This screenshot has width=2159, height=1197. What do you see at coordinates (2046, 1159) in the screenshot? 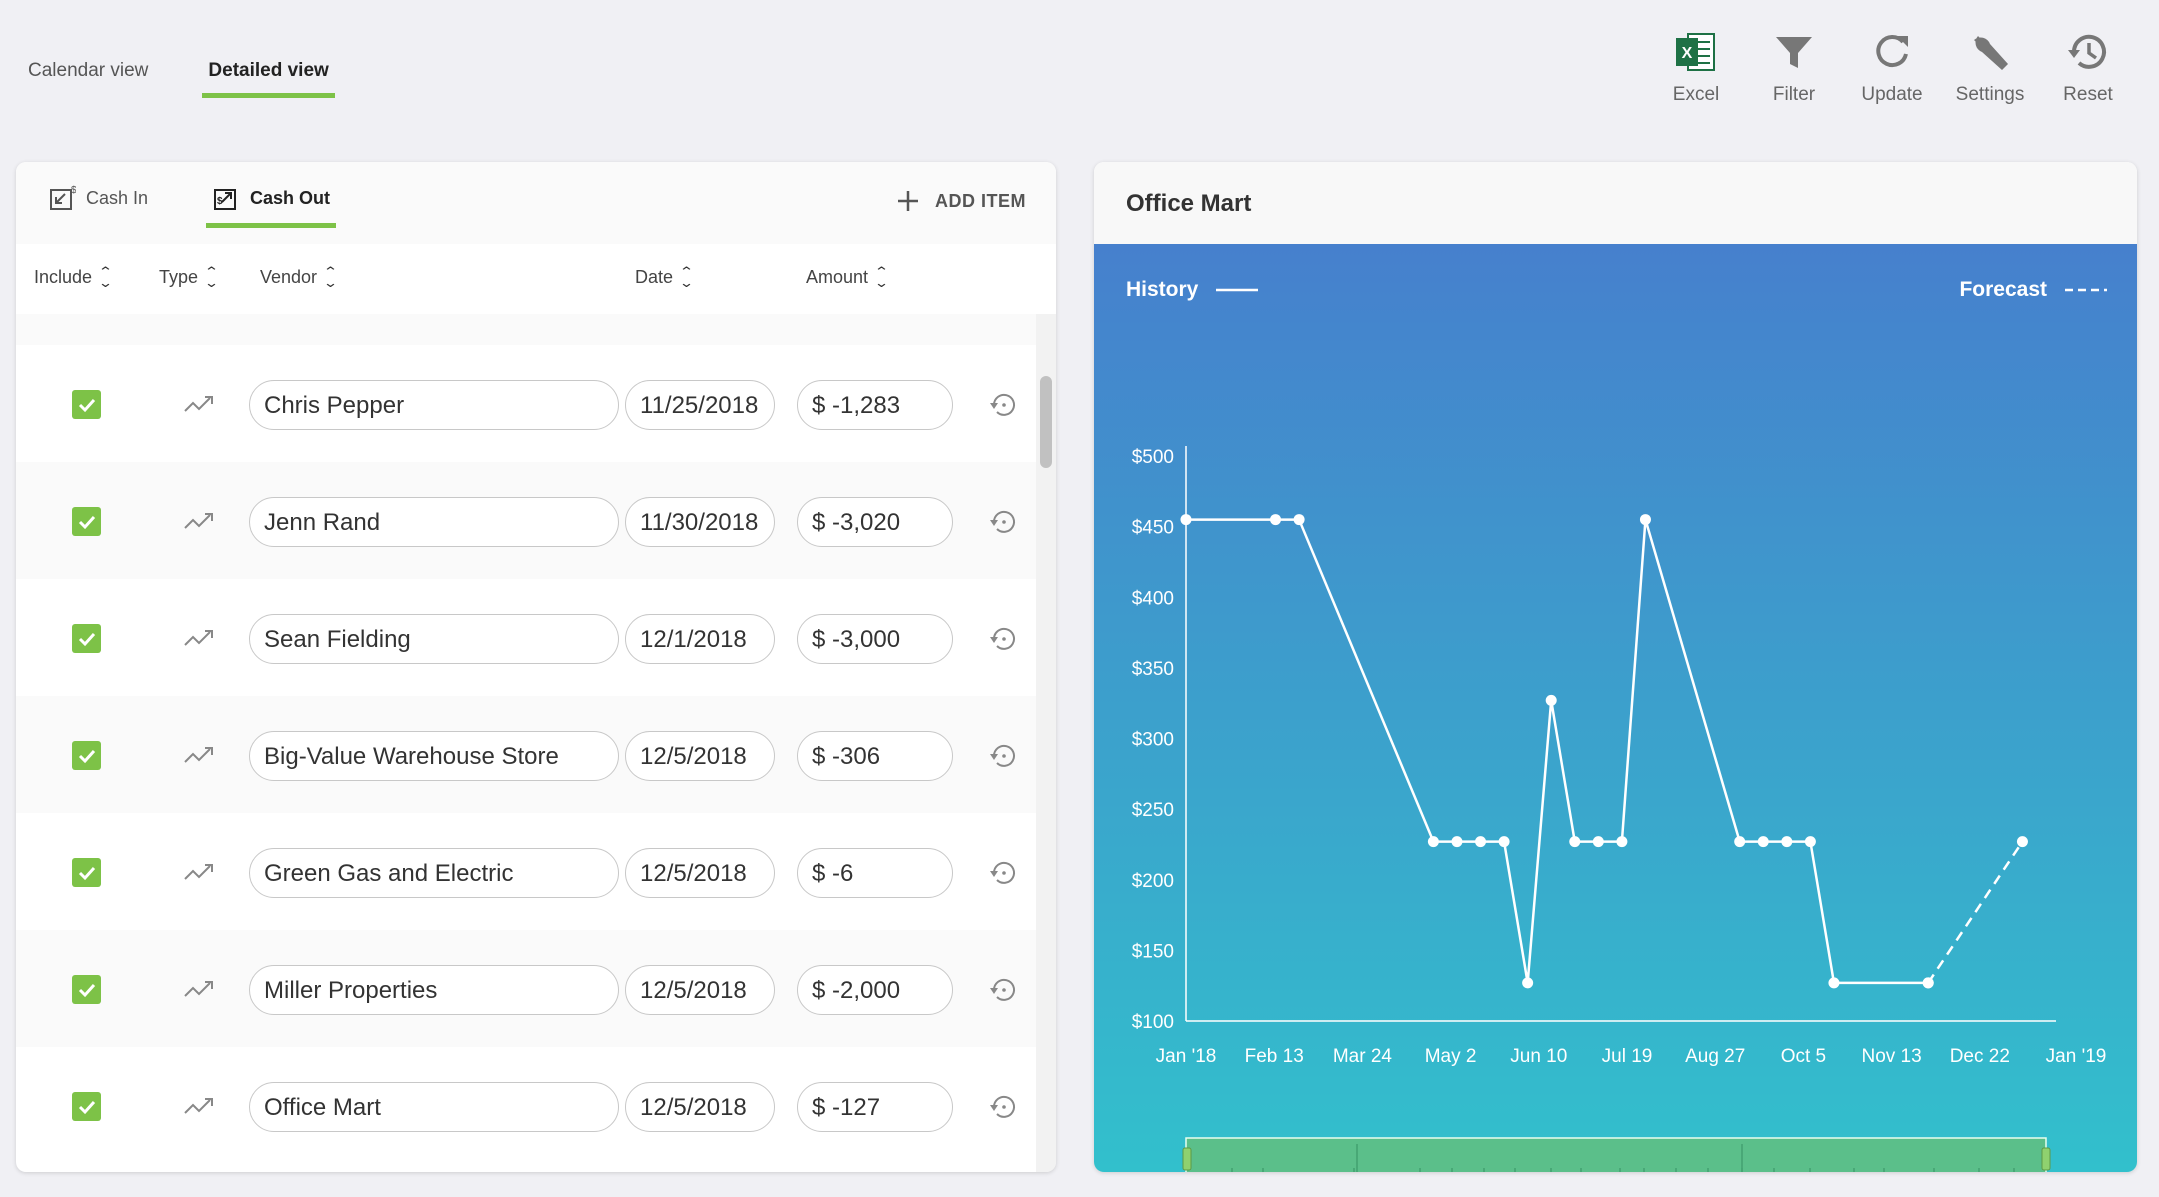
I see `navigator-handle-right` at bounding box center [2046, 1159].